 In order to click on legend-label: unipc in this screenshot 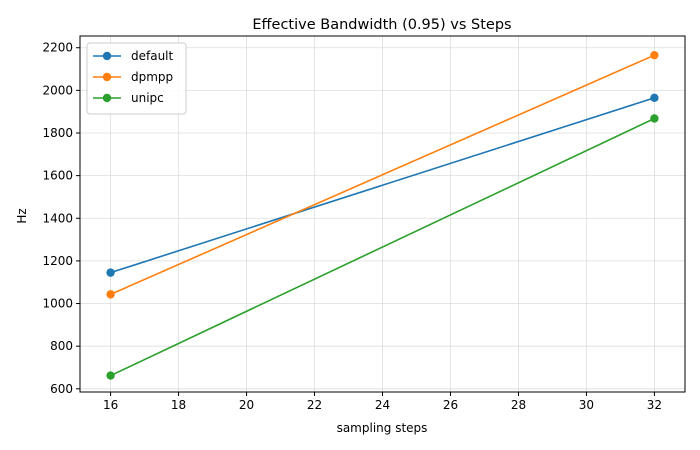, I will do `click(147, 98)`.